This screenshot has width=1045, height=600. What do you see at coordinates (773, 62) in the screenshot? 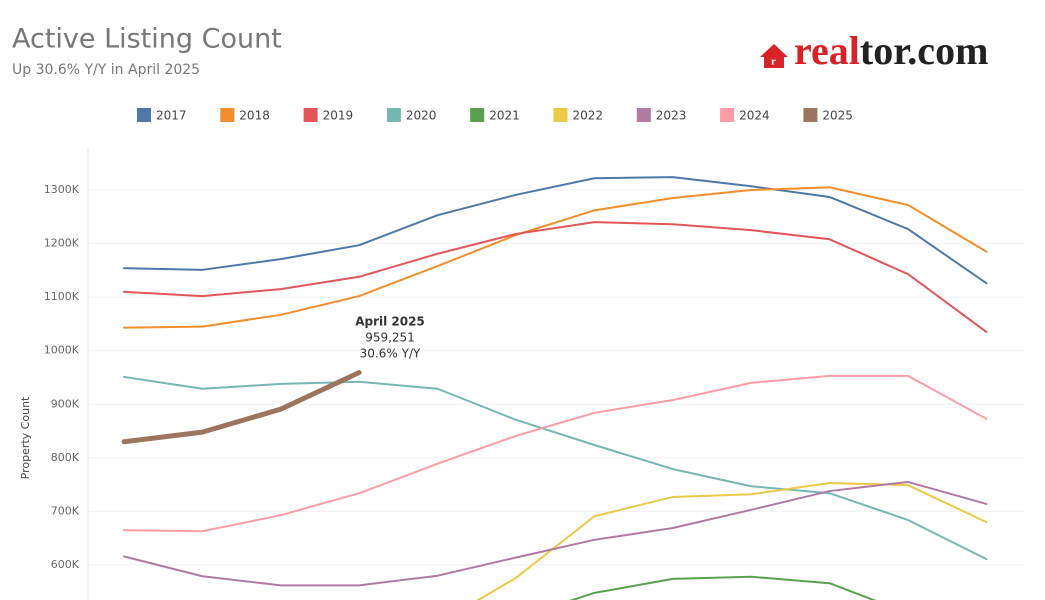
I see `logo-house-mark: r` at bounding box center [773, 62].